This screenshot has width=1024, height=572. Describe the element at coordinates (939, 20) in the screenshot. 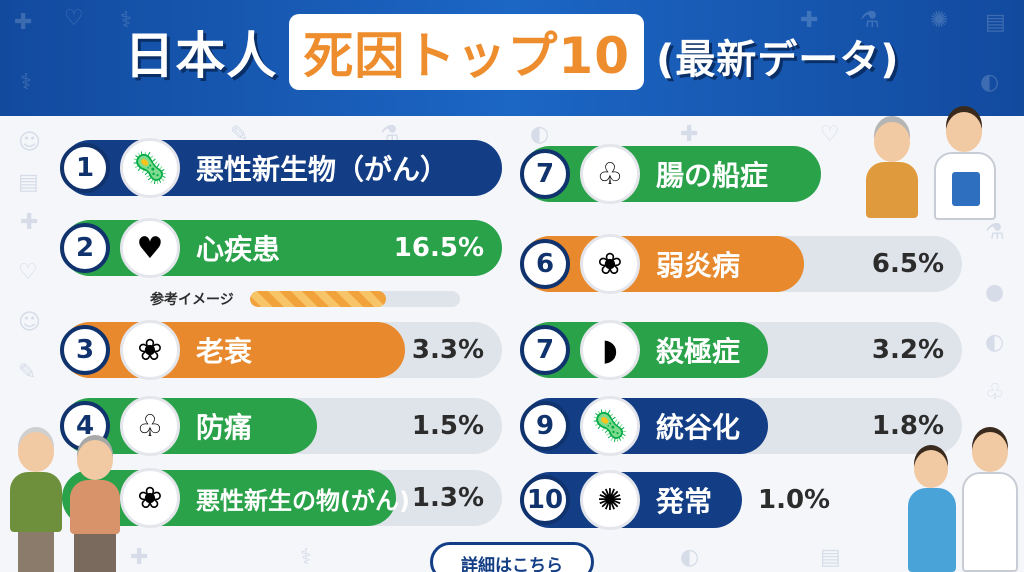

I see `virus-icon: ✺` at that location.